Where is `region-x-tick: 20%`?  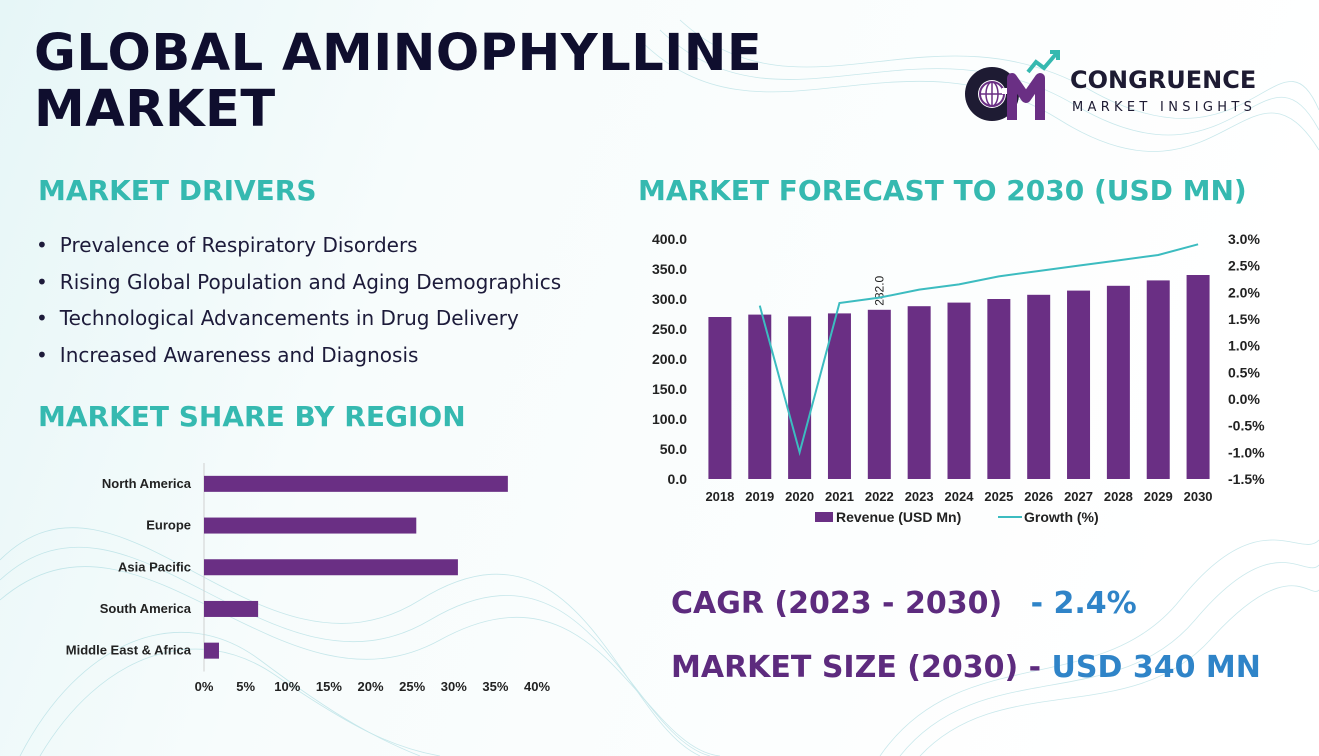
region-x-tick: 20% is located at coordinates (370, 686).